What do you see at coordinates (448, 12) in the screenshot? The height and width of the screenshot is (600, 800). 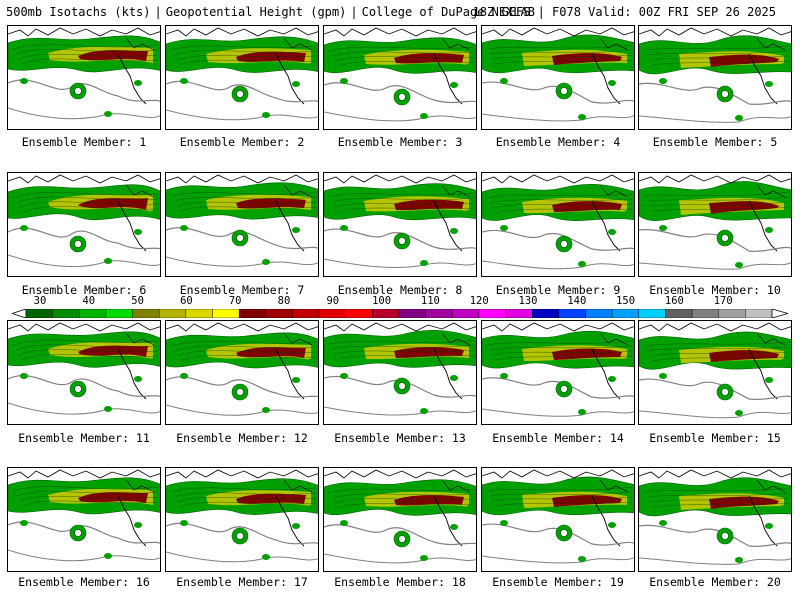 I see `title-source: College of DuPage NEXLAB` at bounding box center [448, 12].